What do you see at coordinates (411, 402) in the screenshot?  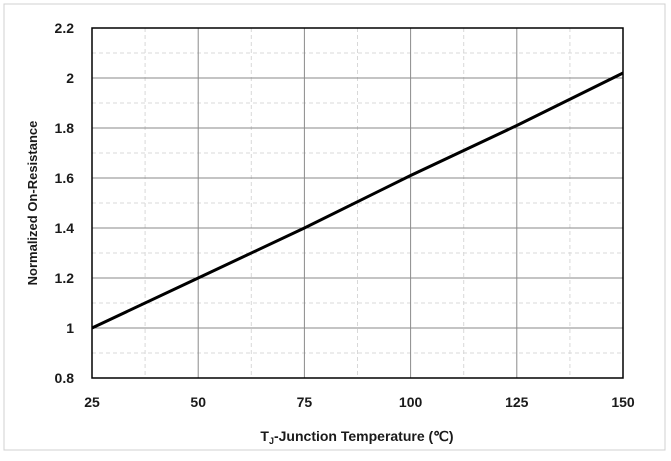 I see `x-tick-label: 100` at bounding box center [411, 402].